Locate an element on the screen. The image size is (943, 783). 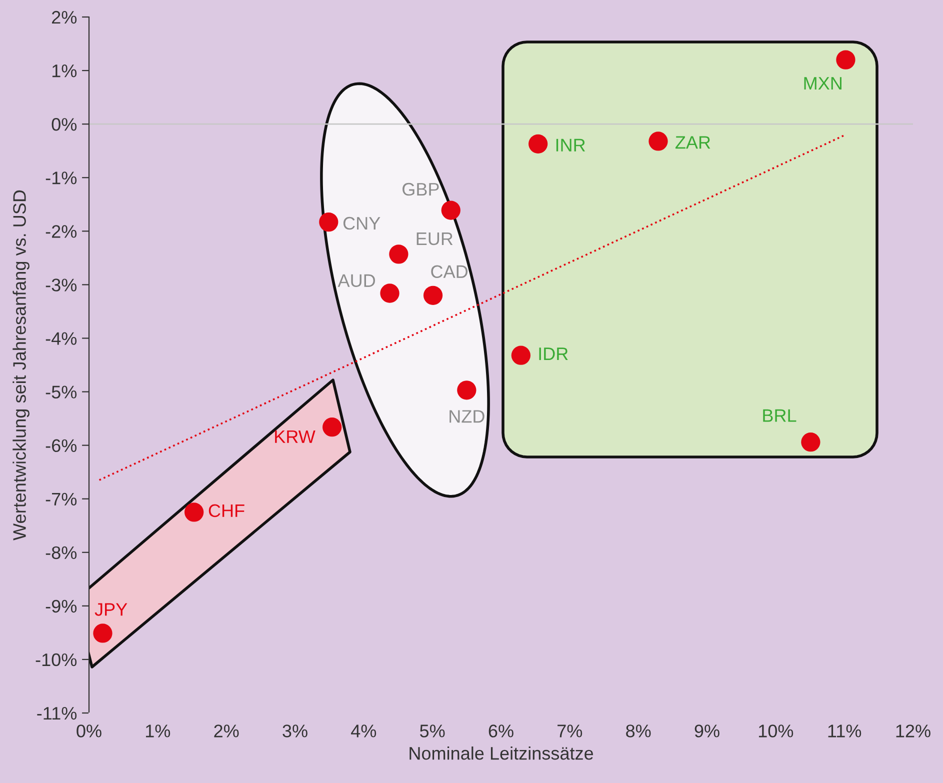
x-axis-title: Nominale Leitzinssätze is located at coordinates (502, 753).